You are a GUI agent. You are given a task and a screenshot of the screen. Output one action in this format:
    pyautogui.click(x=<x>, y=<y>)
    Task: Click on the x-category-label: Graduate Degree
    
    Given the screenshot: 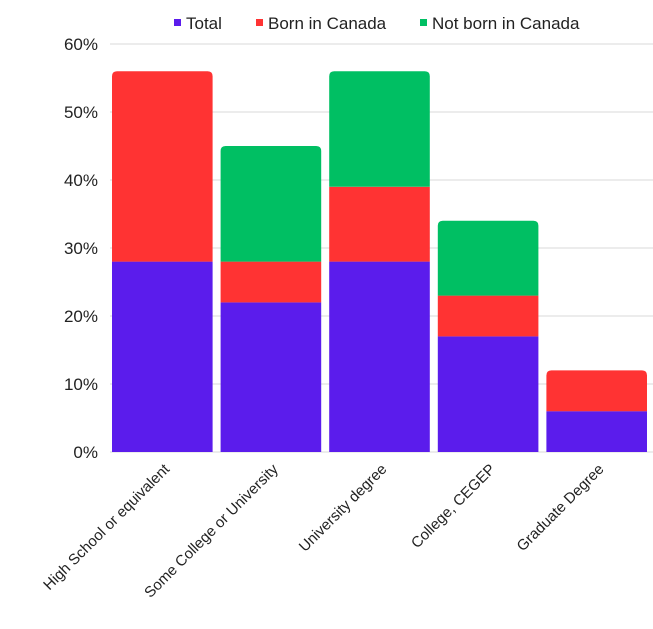 What is the action you would take?
    pyautogui.click(x=561, y=508)
    